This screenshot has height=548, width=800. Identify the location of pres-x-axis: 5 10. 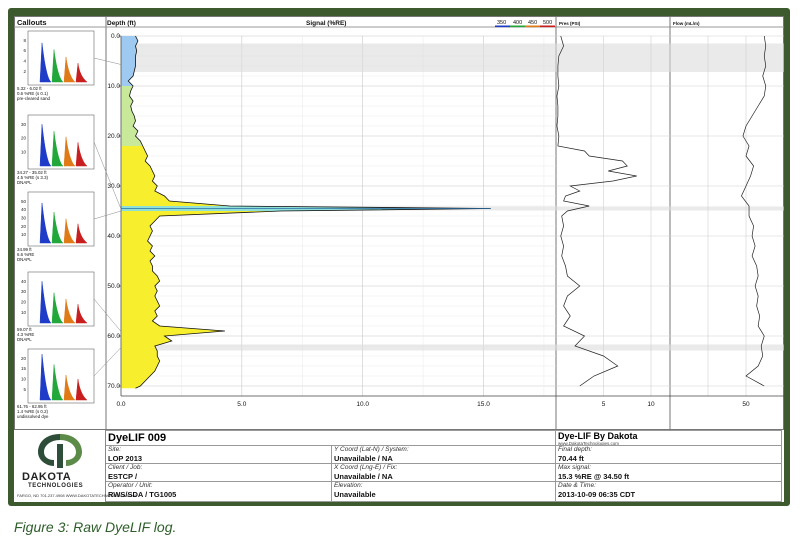
(628, 404).